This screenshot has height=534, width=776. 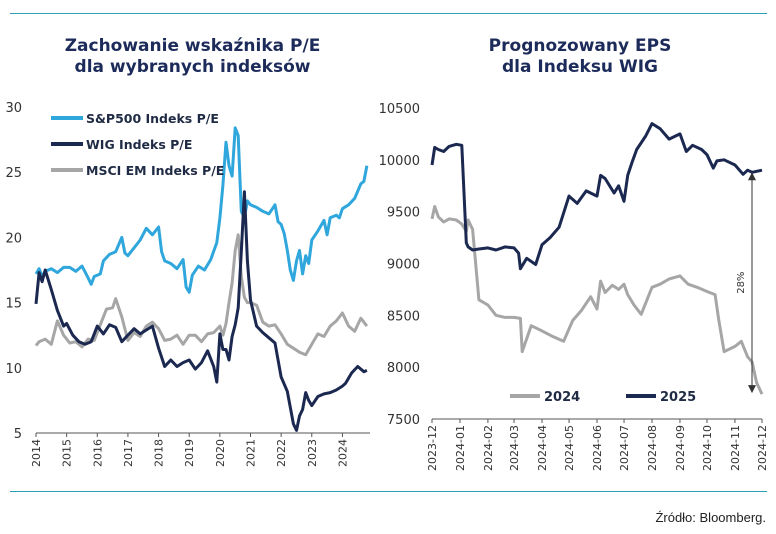 What do you see at coordinates (596, 196) in the screenshot?
I see `series-line-2025` at bounding box center [596, 196].